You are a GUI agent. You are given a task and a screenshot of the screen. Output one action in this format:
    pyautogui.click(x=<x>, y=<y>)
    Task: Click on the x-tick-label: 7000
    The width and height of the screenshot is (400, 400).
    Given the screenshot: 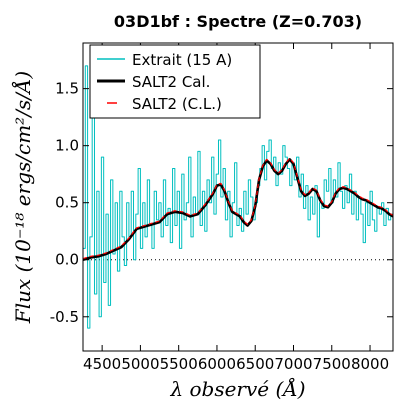 What is the action you would take?
    pyautogui.click(x=293, y=364)
    